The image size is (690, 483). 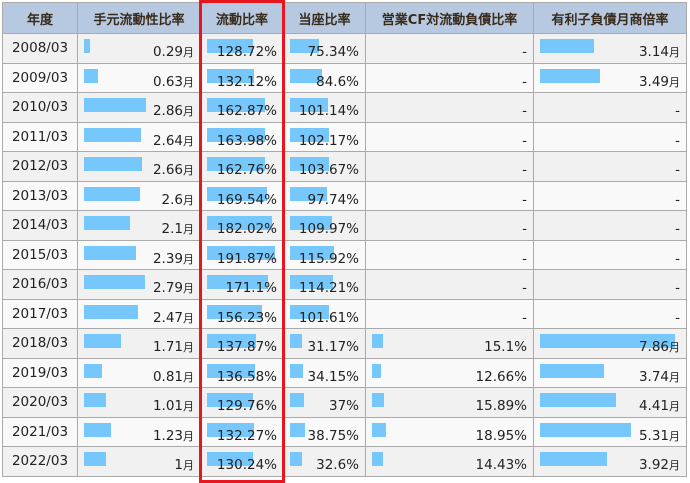 I want to click on value-cash-liquidity: 1.23, so click(x=167, y=435).